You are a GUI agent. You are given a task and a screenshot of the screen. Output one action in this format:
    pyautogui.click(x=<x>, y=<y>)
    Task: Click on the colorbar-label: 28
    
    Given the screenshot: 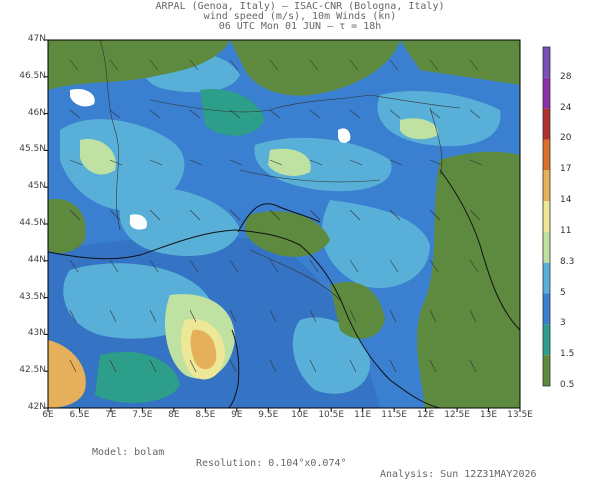 What is the action you would take?
    pyautogui.click(x=566, y=76)
    